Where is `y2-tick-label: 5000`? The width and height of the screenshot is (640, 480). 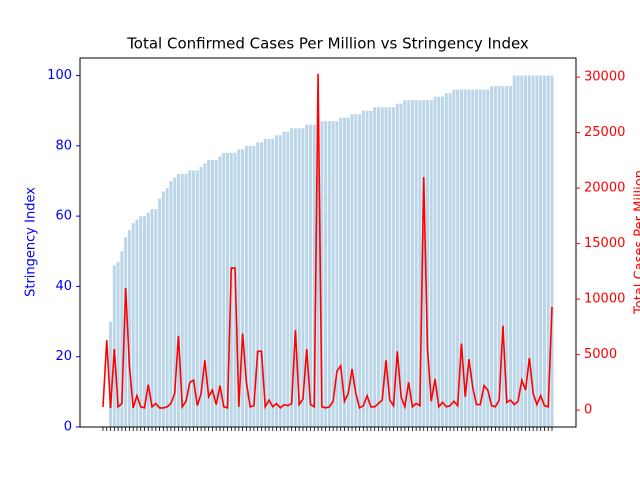
y2-tick-label: 5000 is located at coordinates (600, 354).